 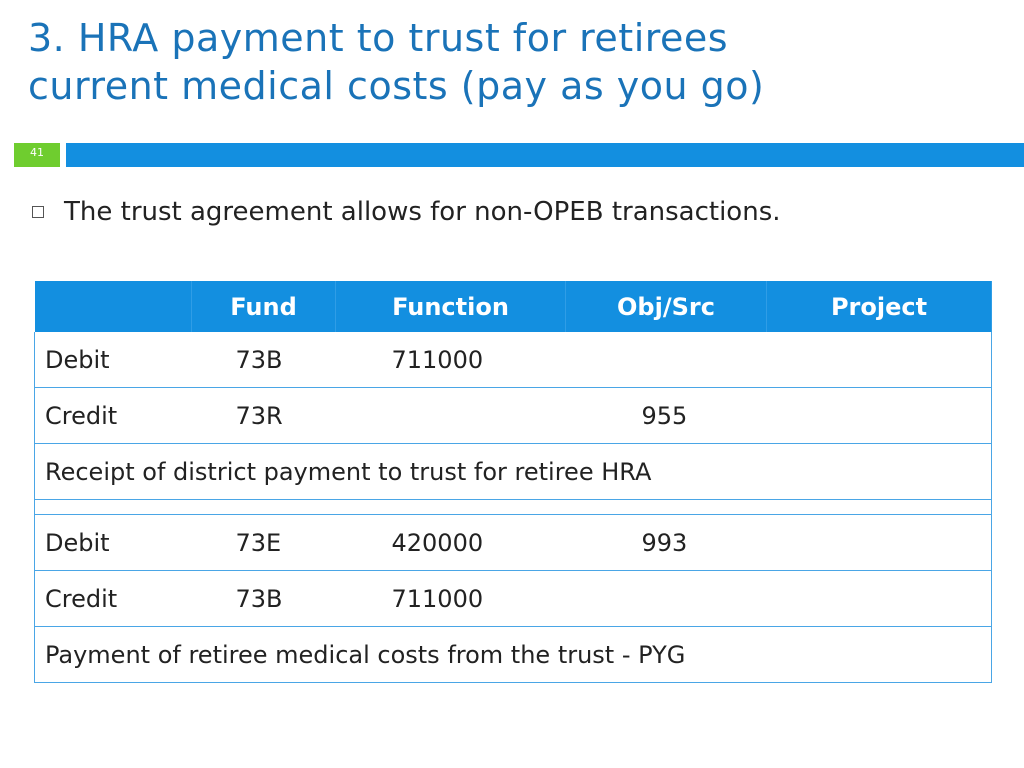 I want to click on table-header-row: Fund Function Obj/Src Project, so click(x=513, y=306).